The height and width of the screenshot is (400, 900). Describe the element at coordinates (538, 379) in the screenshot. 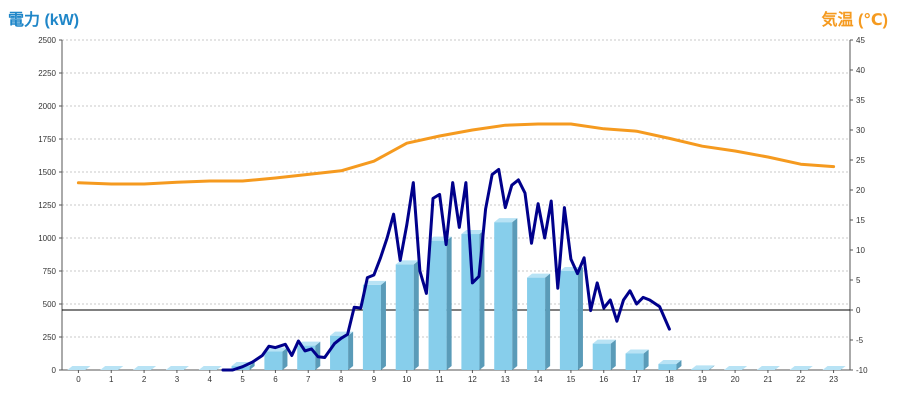

I see `x-tick-label: 14` at that location.